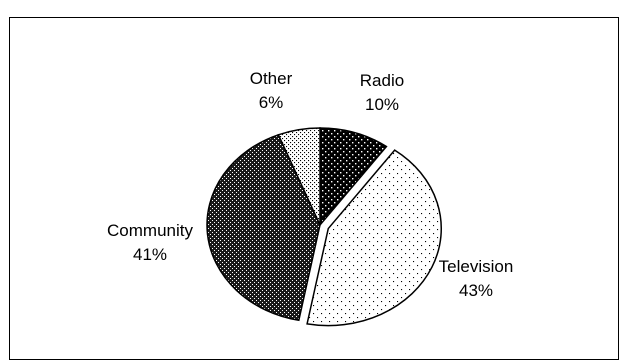 The image size is (628, 364). I want to click on slice-name-television: Television, so click(476, 266).